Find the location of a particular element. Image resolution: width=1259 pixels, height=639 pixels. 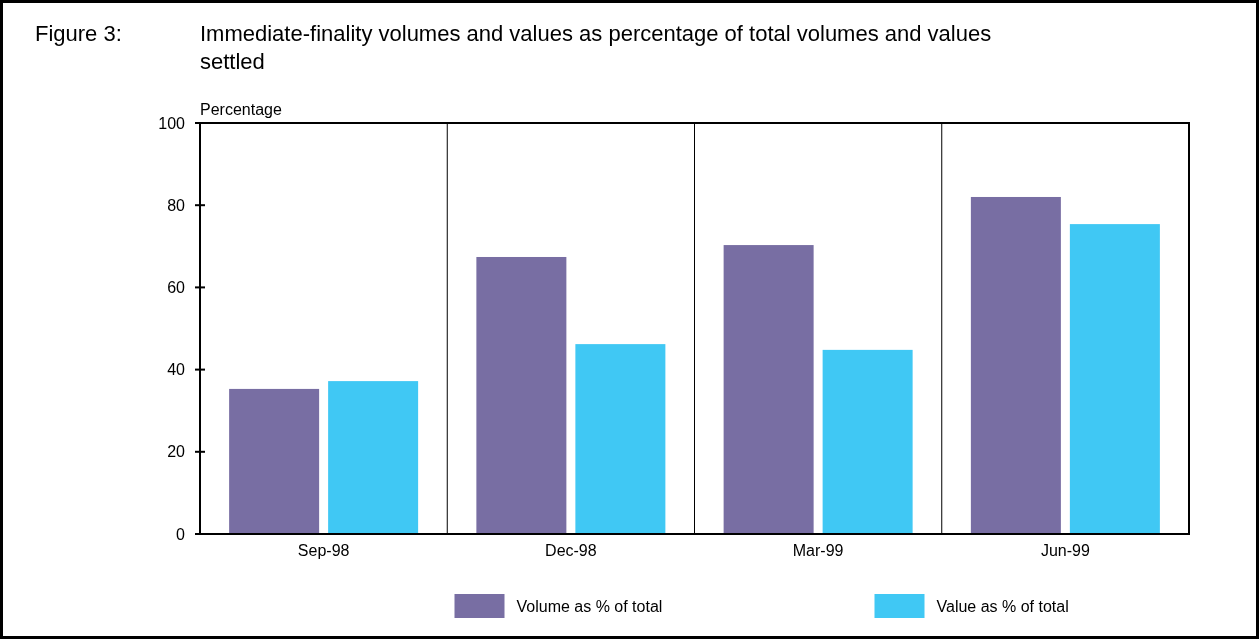

x-tick-label: Mar-99 is located at coordinates (818, 550).